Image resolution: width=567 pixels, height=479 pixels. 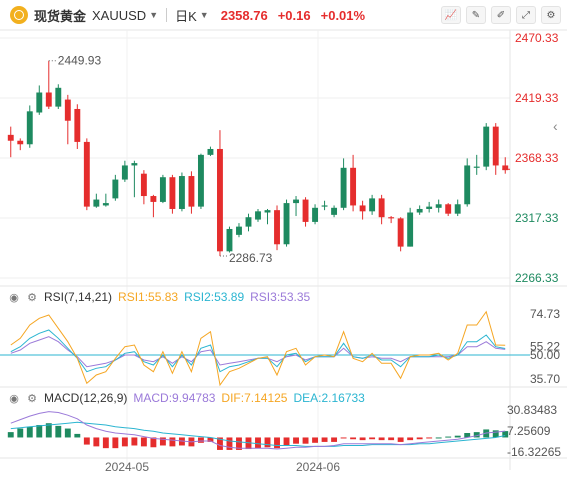 I want to click on low-annotation: 2286.73, so click(x=251, y=258).